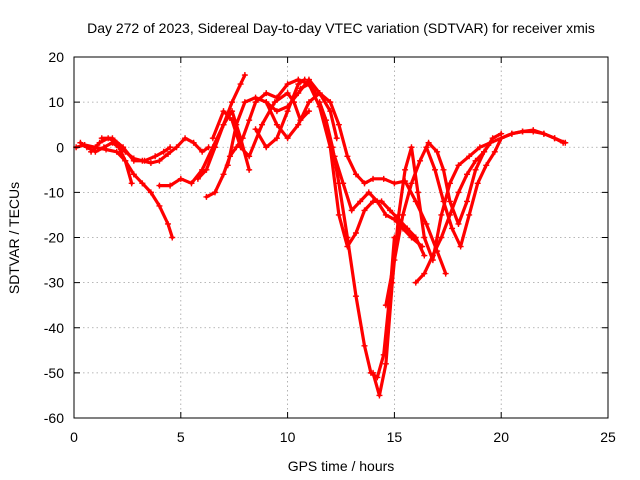 This screenshot has width=640, height=480. What do you see at coordinates (341, 466) in the screenshot?
I see `x-axis-title: GPS time / hours` at bounding box center [341, 466].